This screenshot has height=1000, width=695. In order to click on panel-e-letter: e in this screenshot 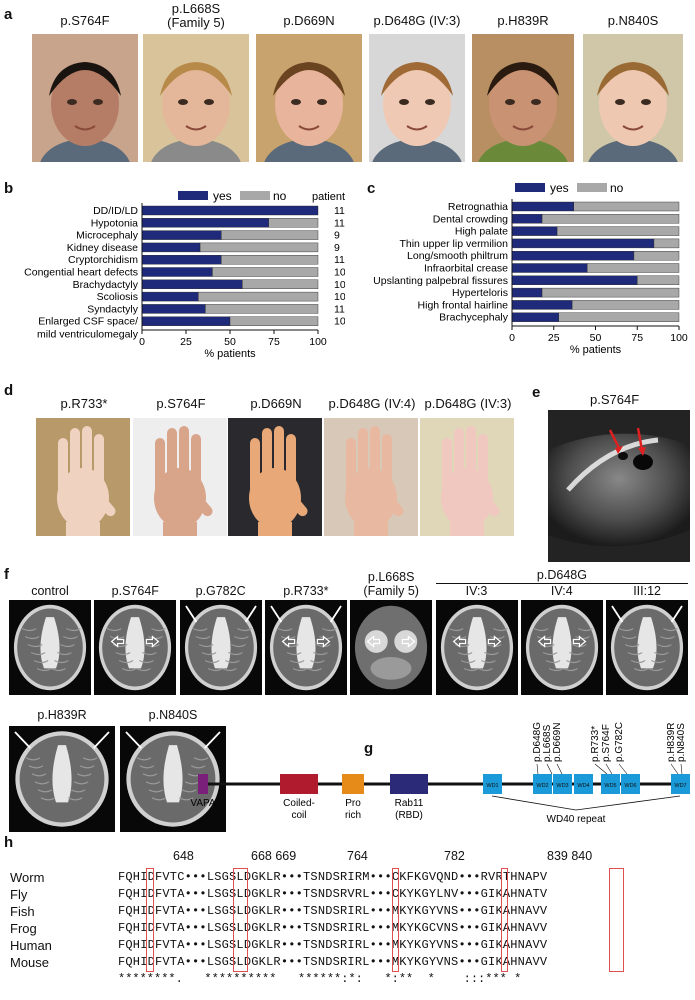, I will do `click(536, 392)`.